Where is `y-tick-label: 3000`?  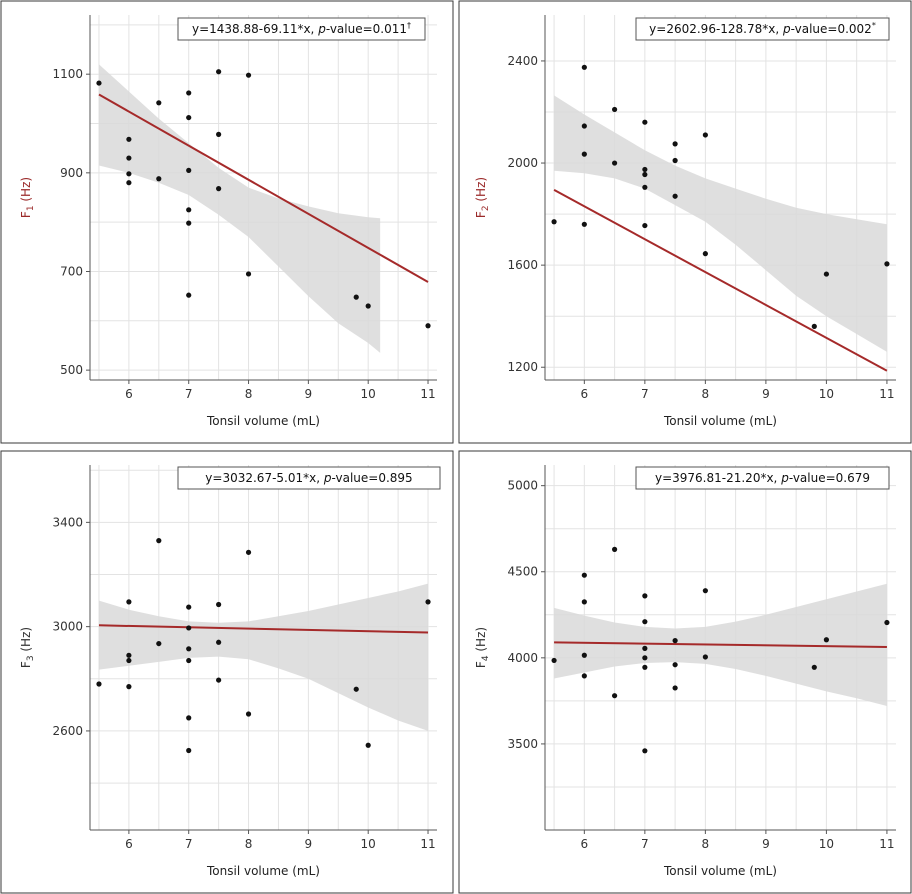
y-tick-label: 3000 is located at coordinates (67, 627).